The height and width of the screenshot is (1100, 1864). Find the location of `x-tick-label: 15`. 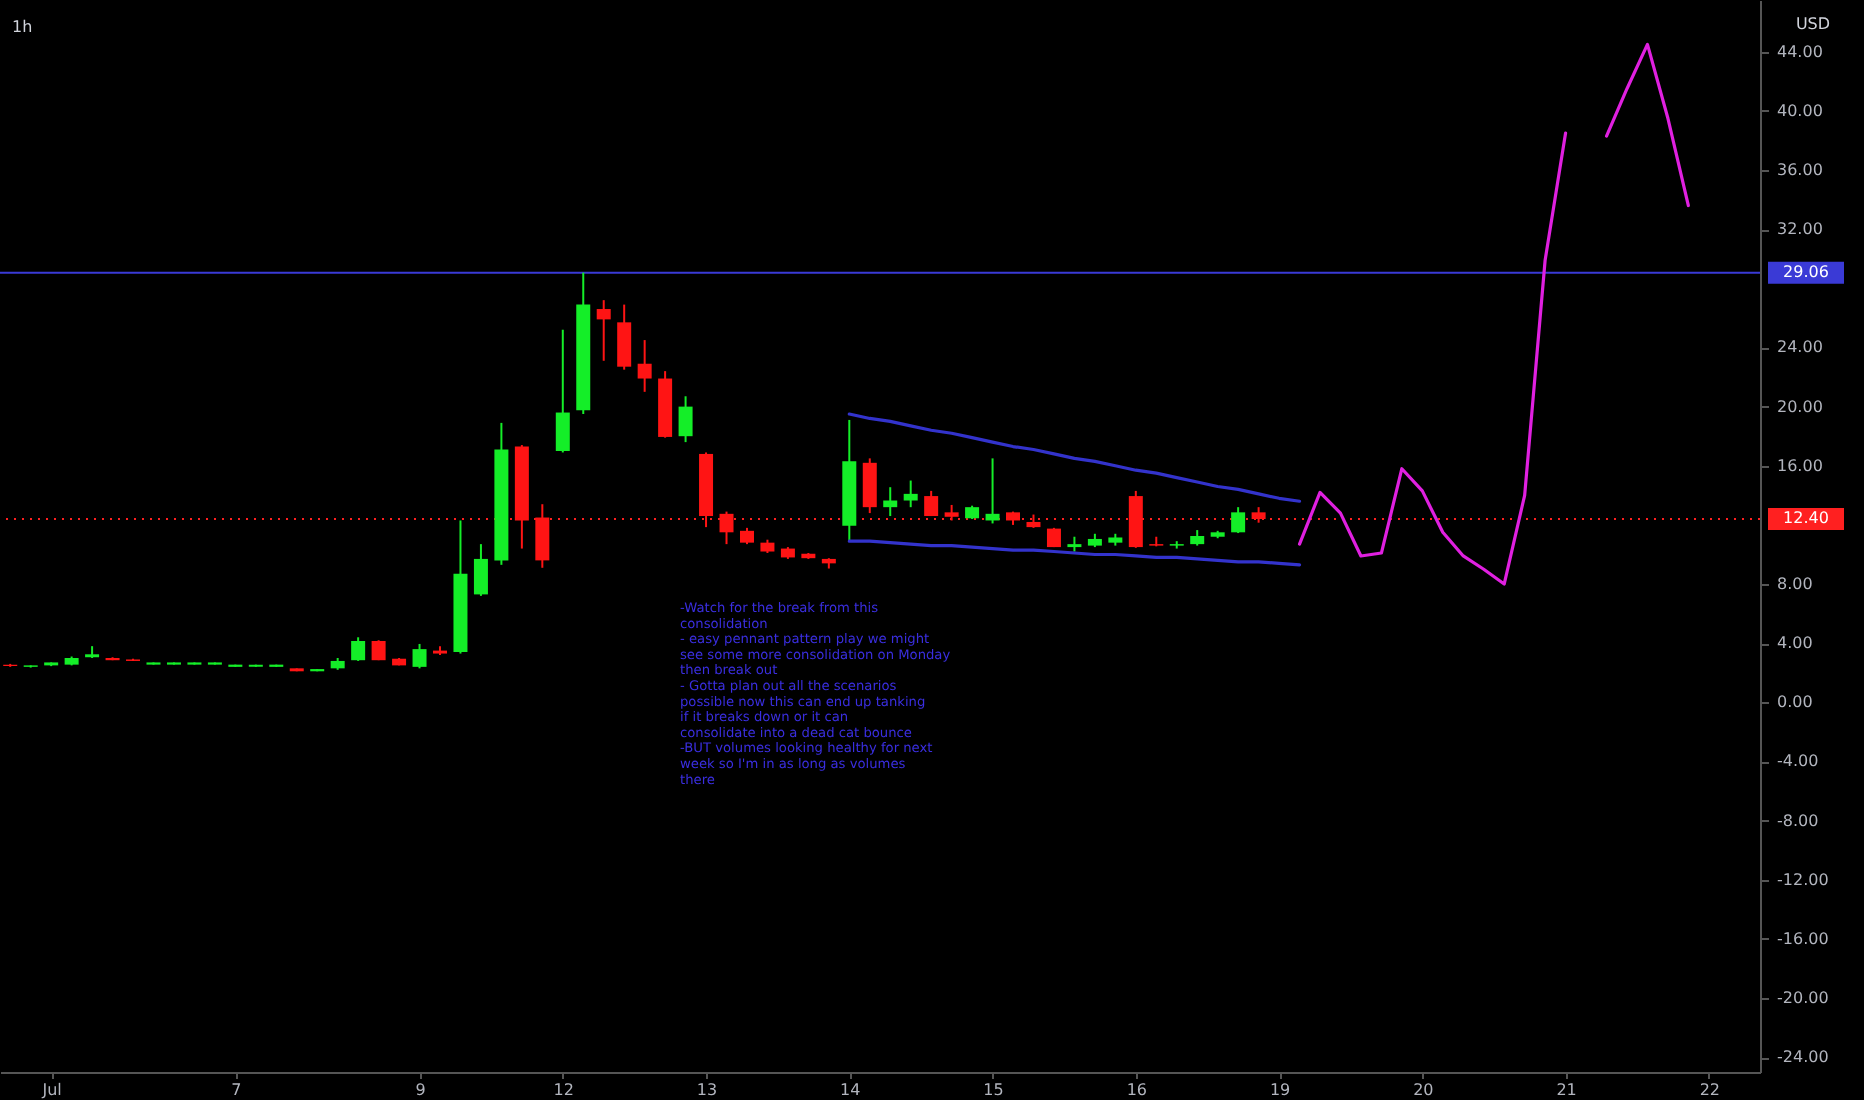

x-tick-label: 15 is located at coordinates (993, 1090).